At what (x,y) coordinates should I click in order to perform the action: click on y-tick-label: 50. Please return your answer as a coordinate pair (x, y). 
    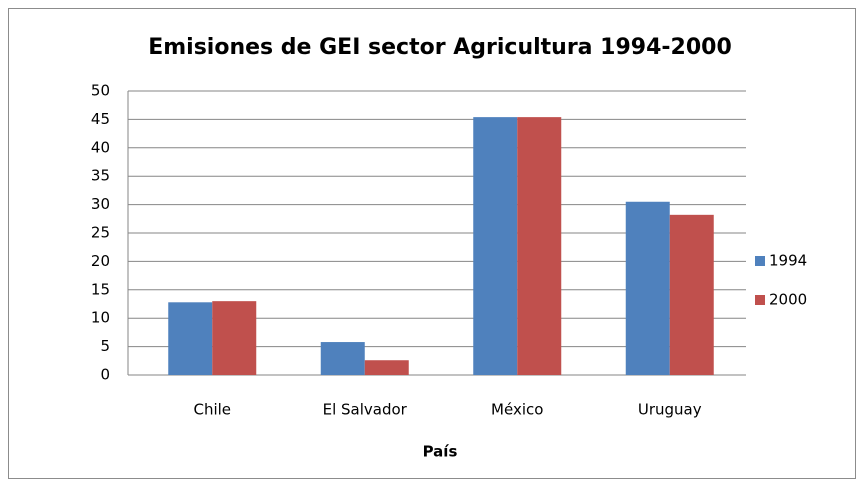
    Looking at the image, I should click on (100, 91).